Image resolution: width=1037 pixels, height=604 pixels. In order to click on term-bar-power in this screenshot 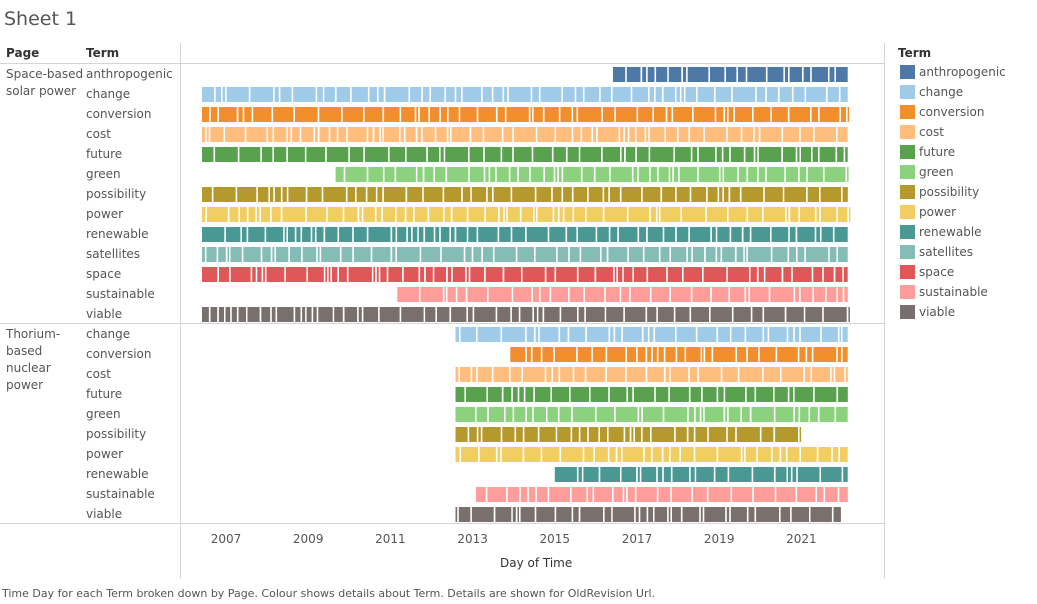, I will do `click(526, 214)`.